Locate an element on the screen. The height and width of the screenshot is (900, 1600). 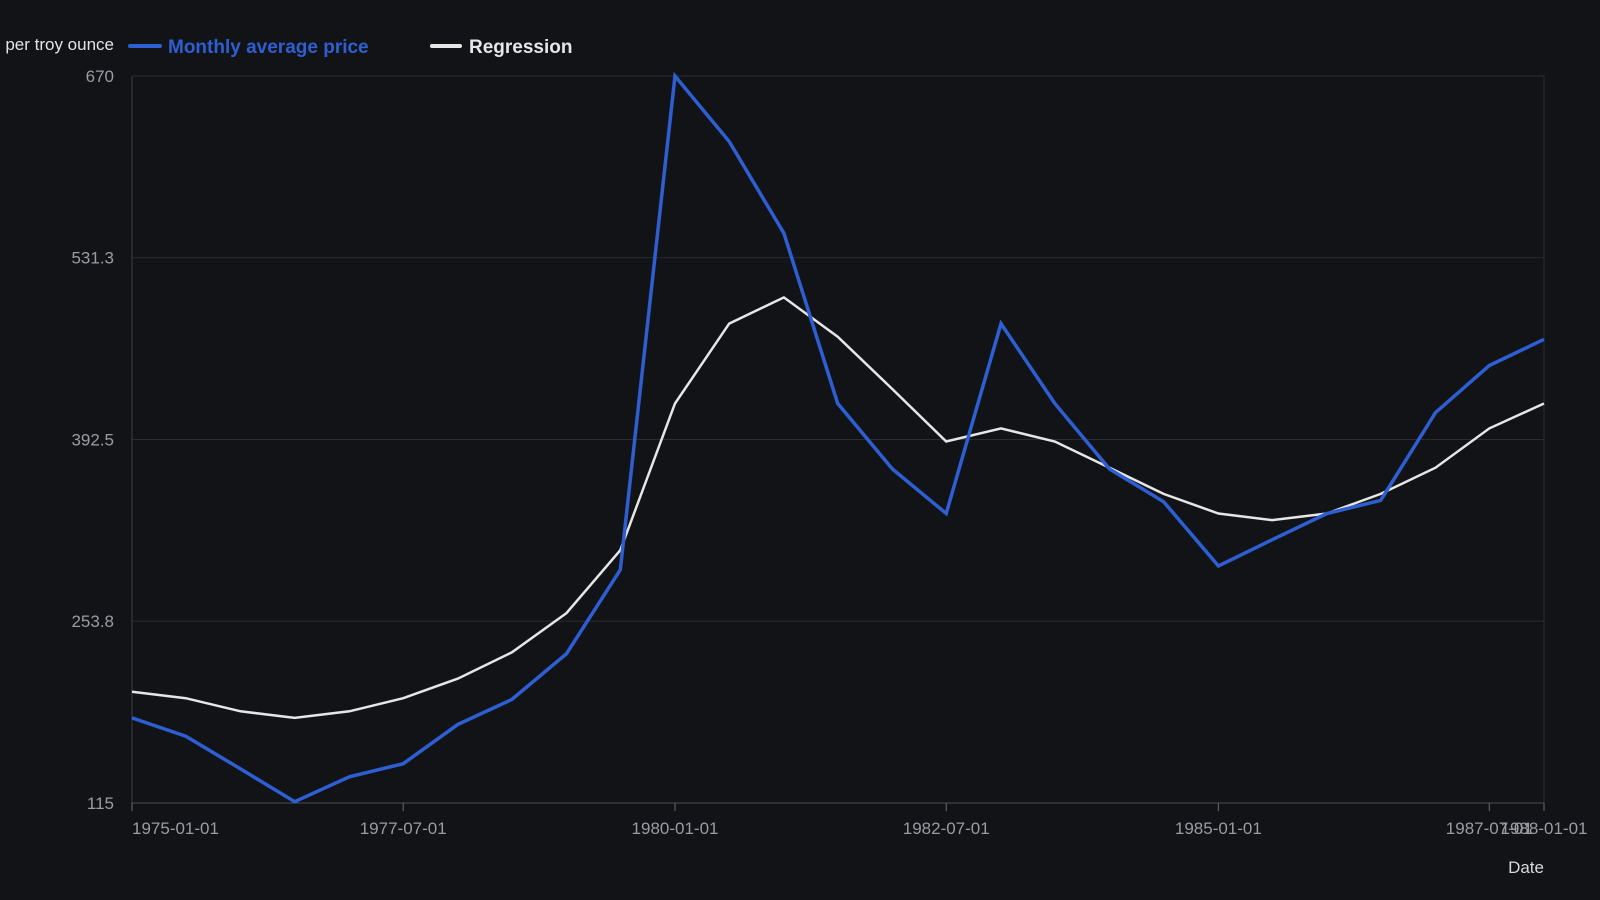
x-tick-label: 1977-07-01 is located at coordinates (403, 828).